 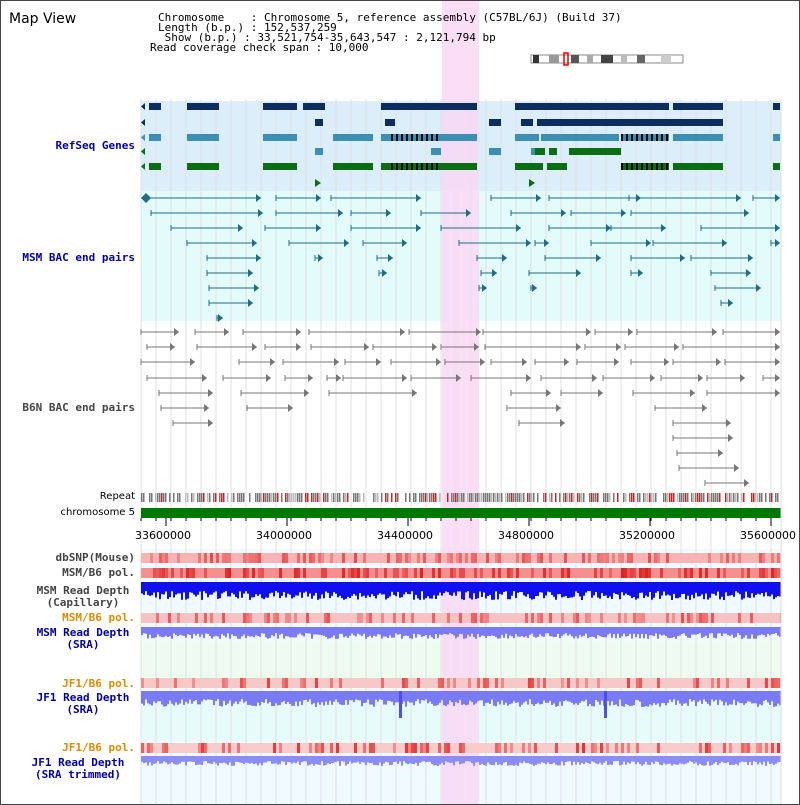 What do you see at coordinates (605, 704) in the screenshot?
I see `depth-spike` at bounding box center [605, 704].